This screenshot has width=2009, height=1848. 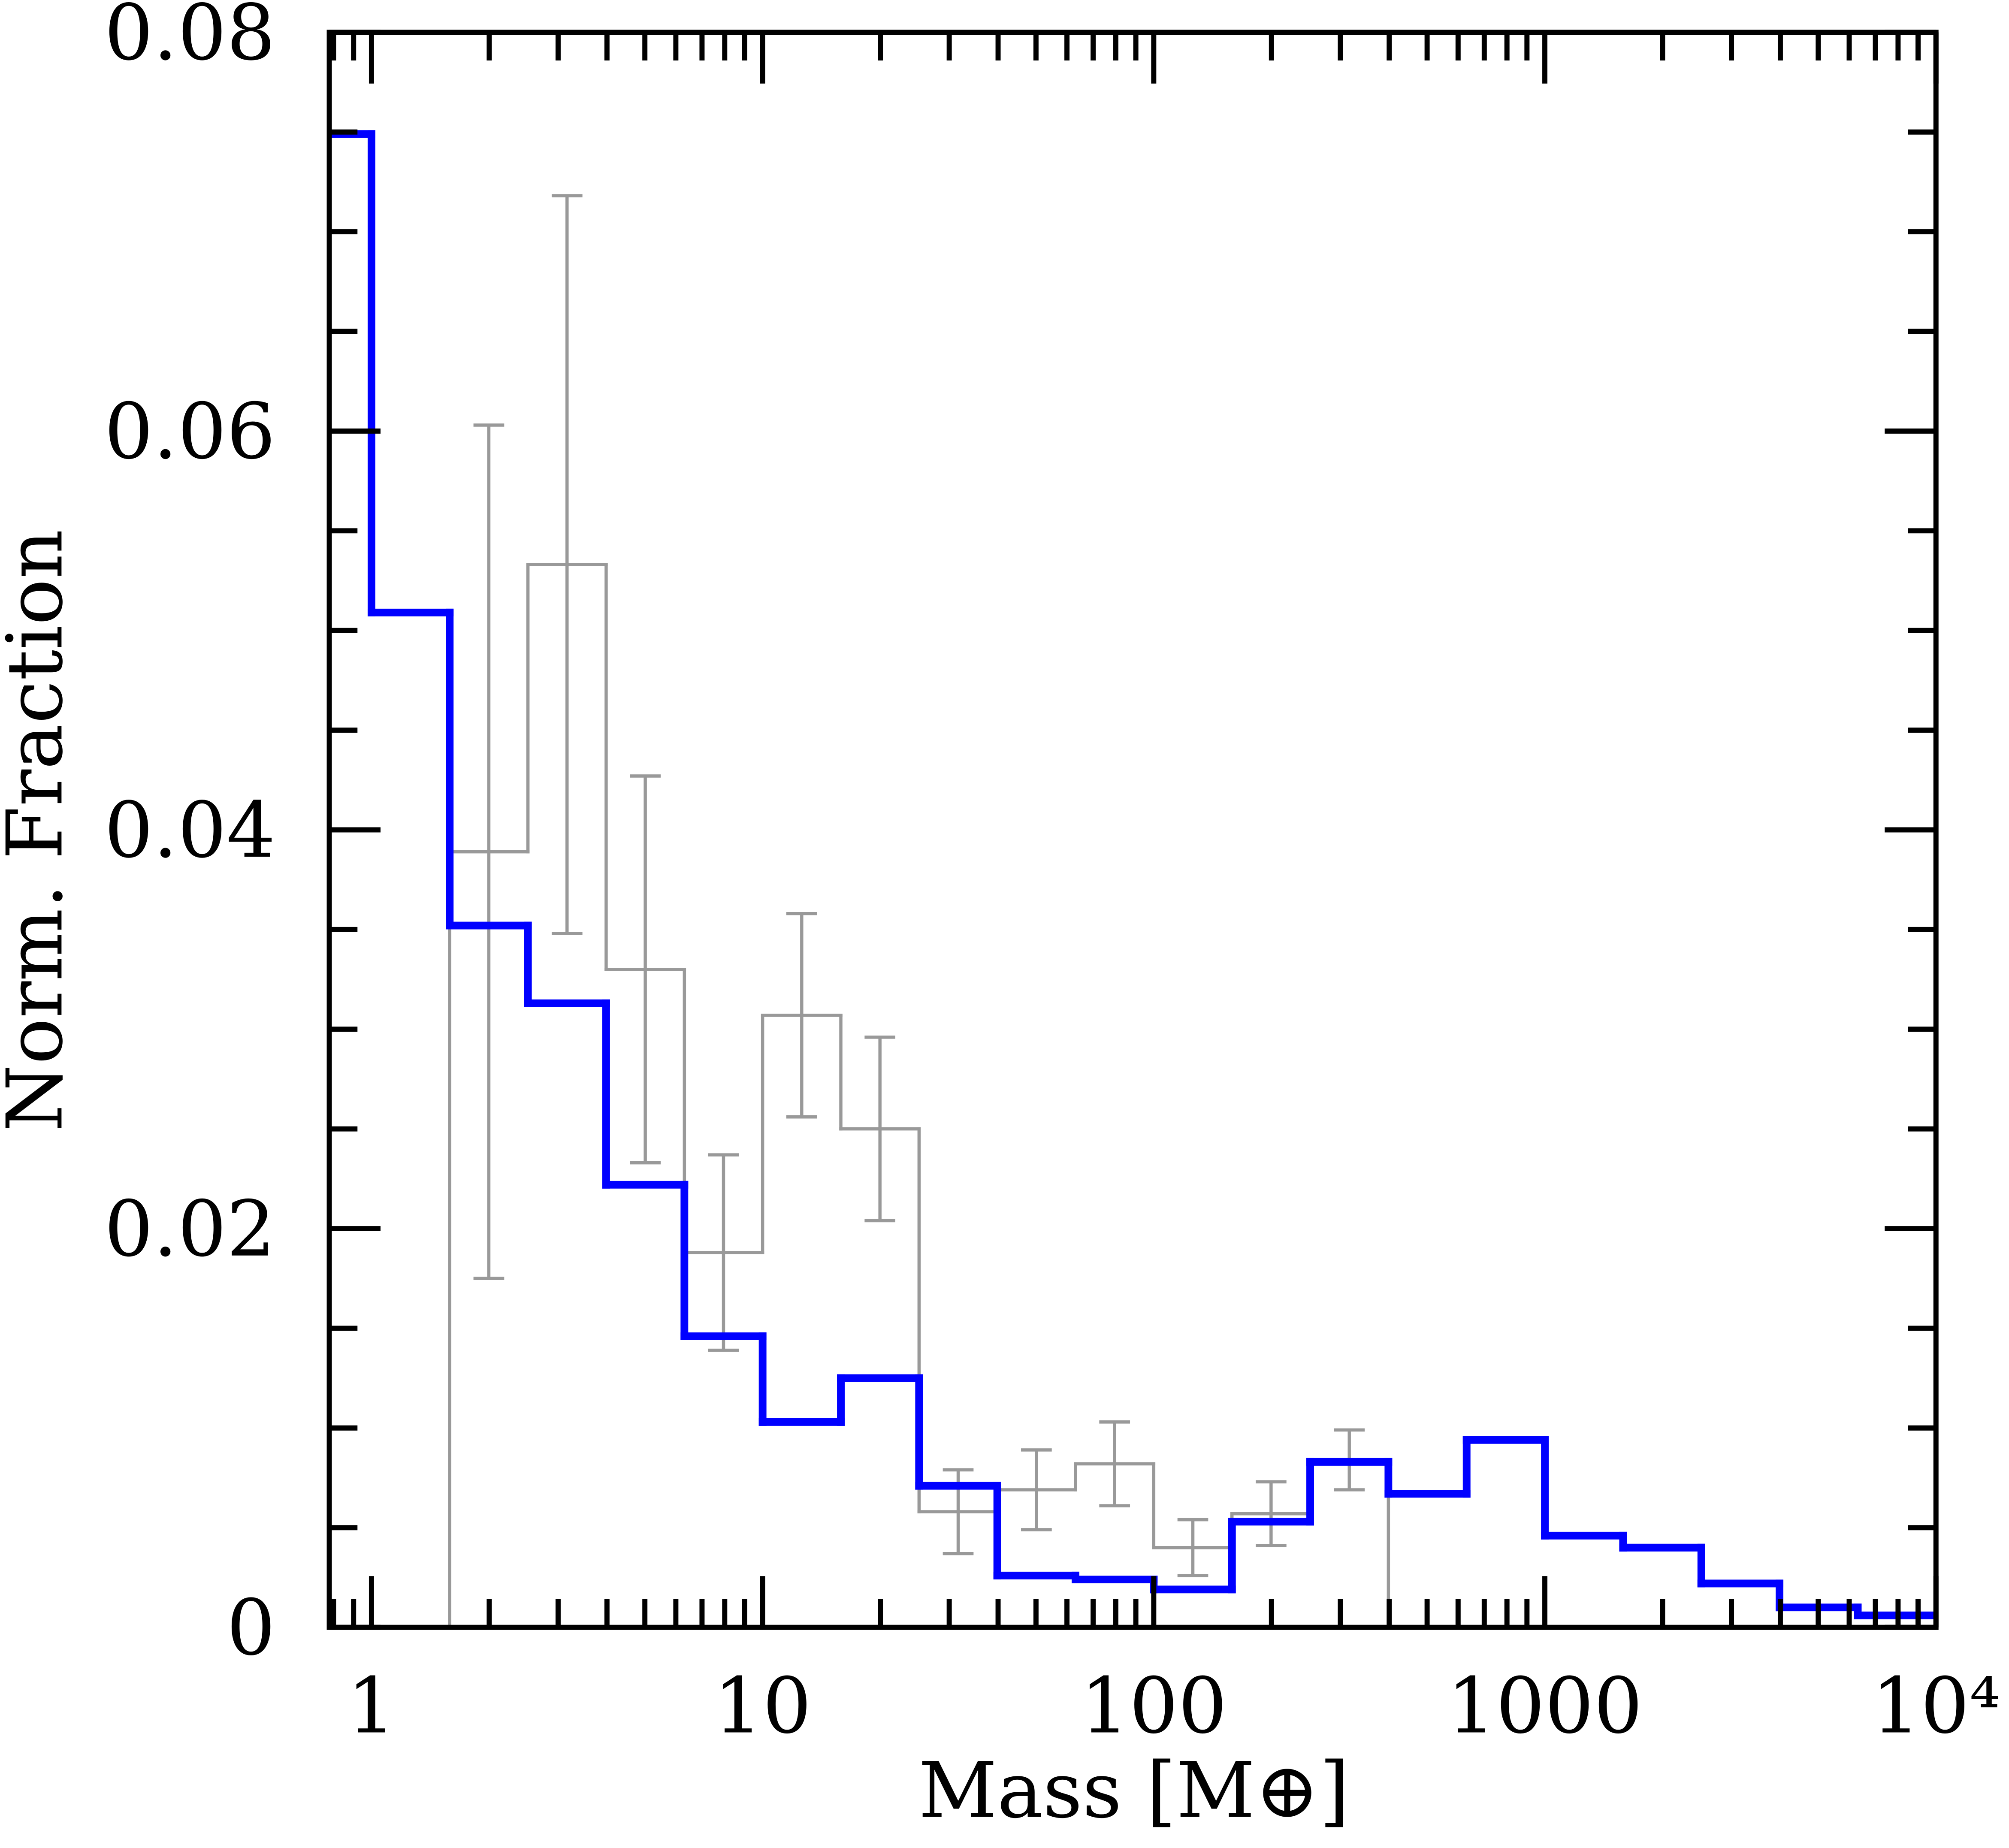 I want to click on y-tick-label: 0.04, so click(x=190, y=830).